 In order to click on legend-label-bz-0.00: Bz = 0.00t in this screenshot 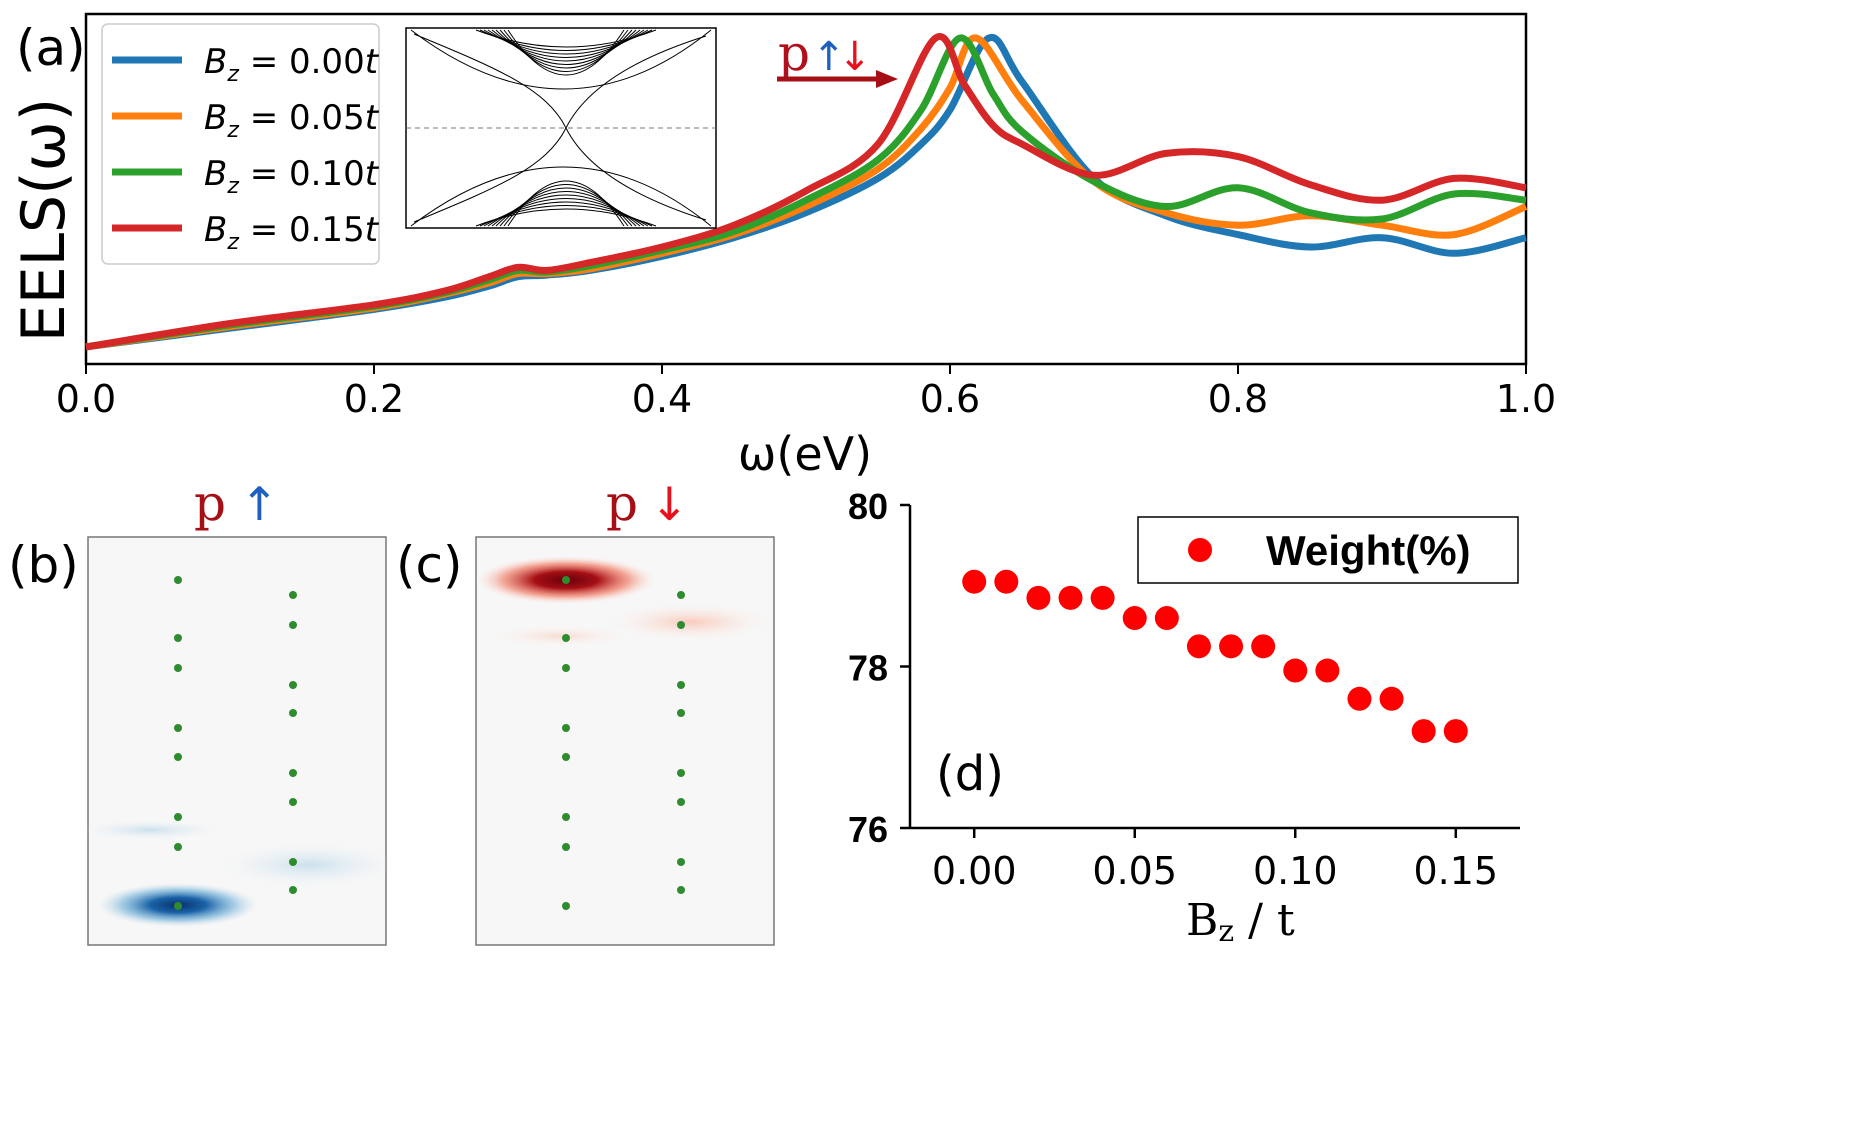, I will do `click(292, 64)`.